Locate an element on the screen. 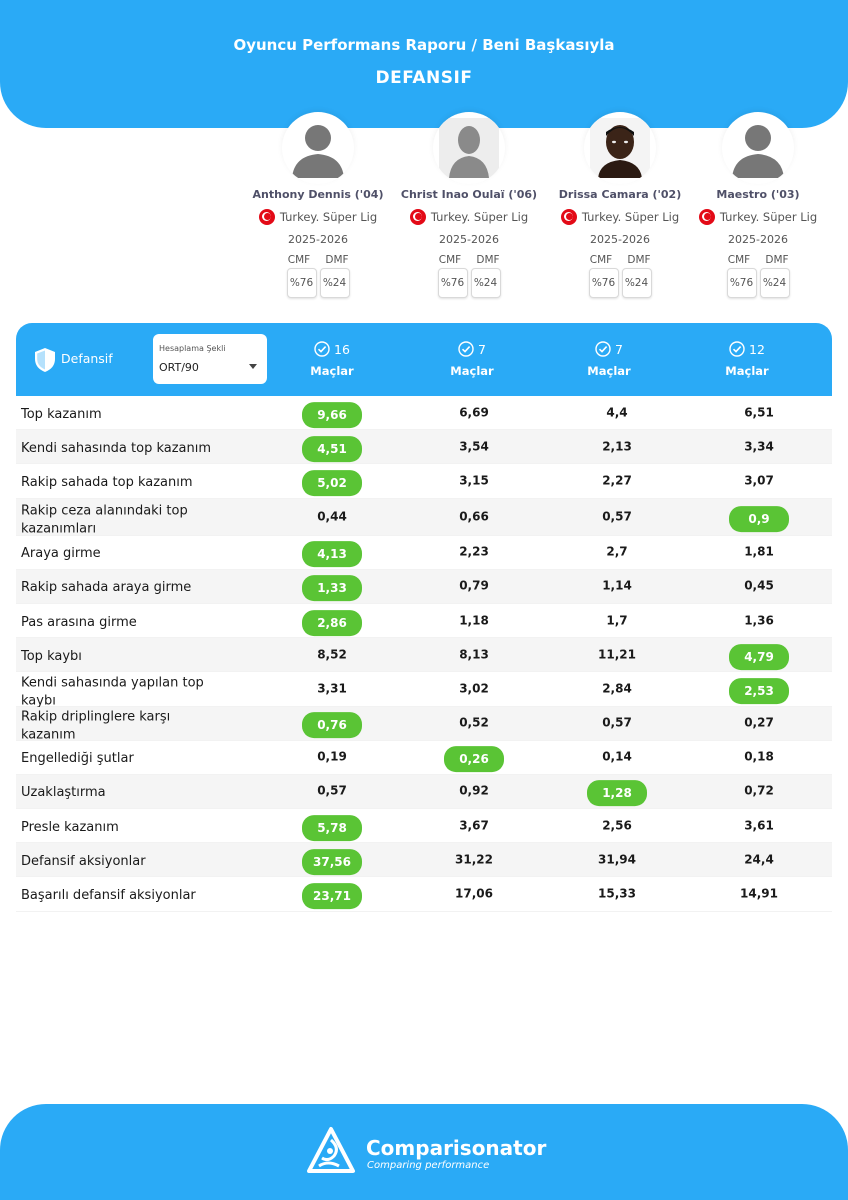  metric-label: Uzaklaştırma is located at coordinates (63, 793).